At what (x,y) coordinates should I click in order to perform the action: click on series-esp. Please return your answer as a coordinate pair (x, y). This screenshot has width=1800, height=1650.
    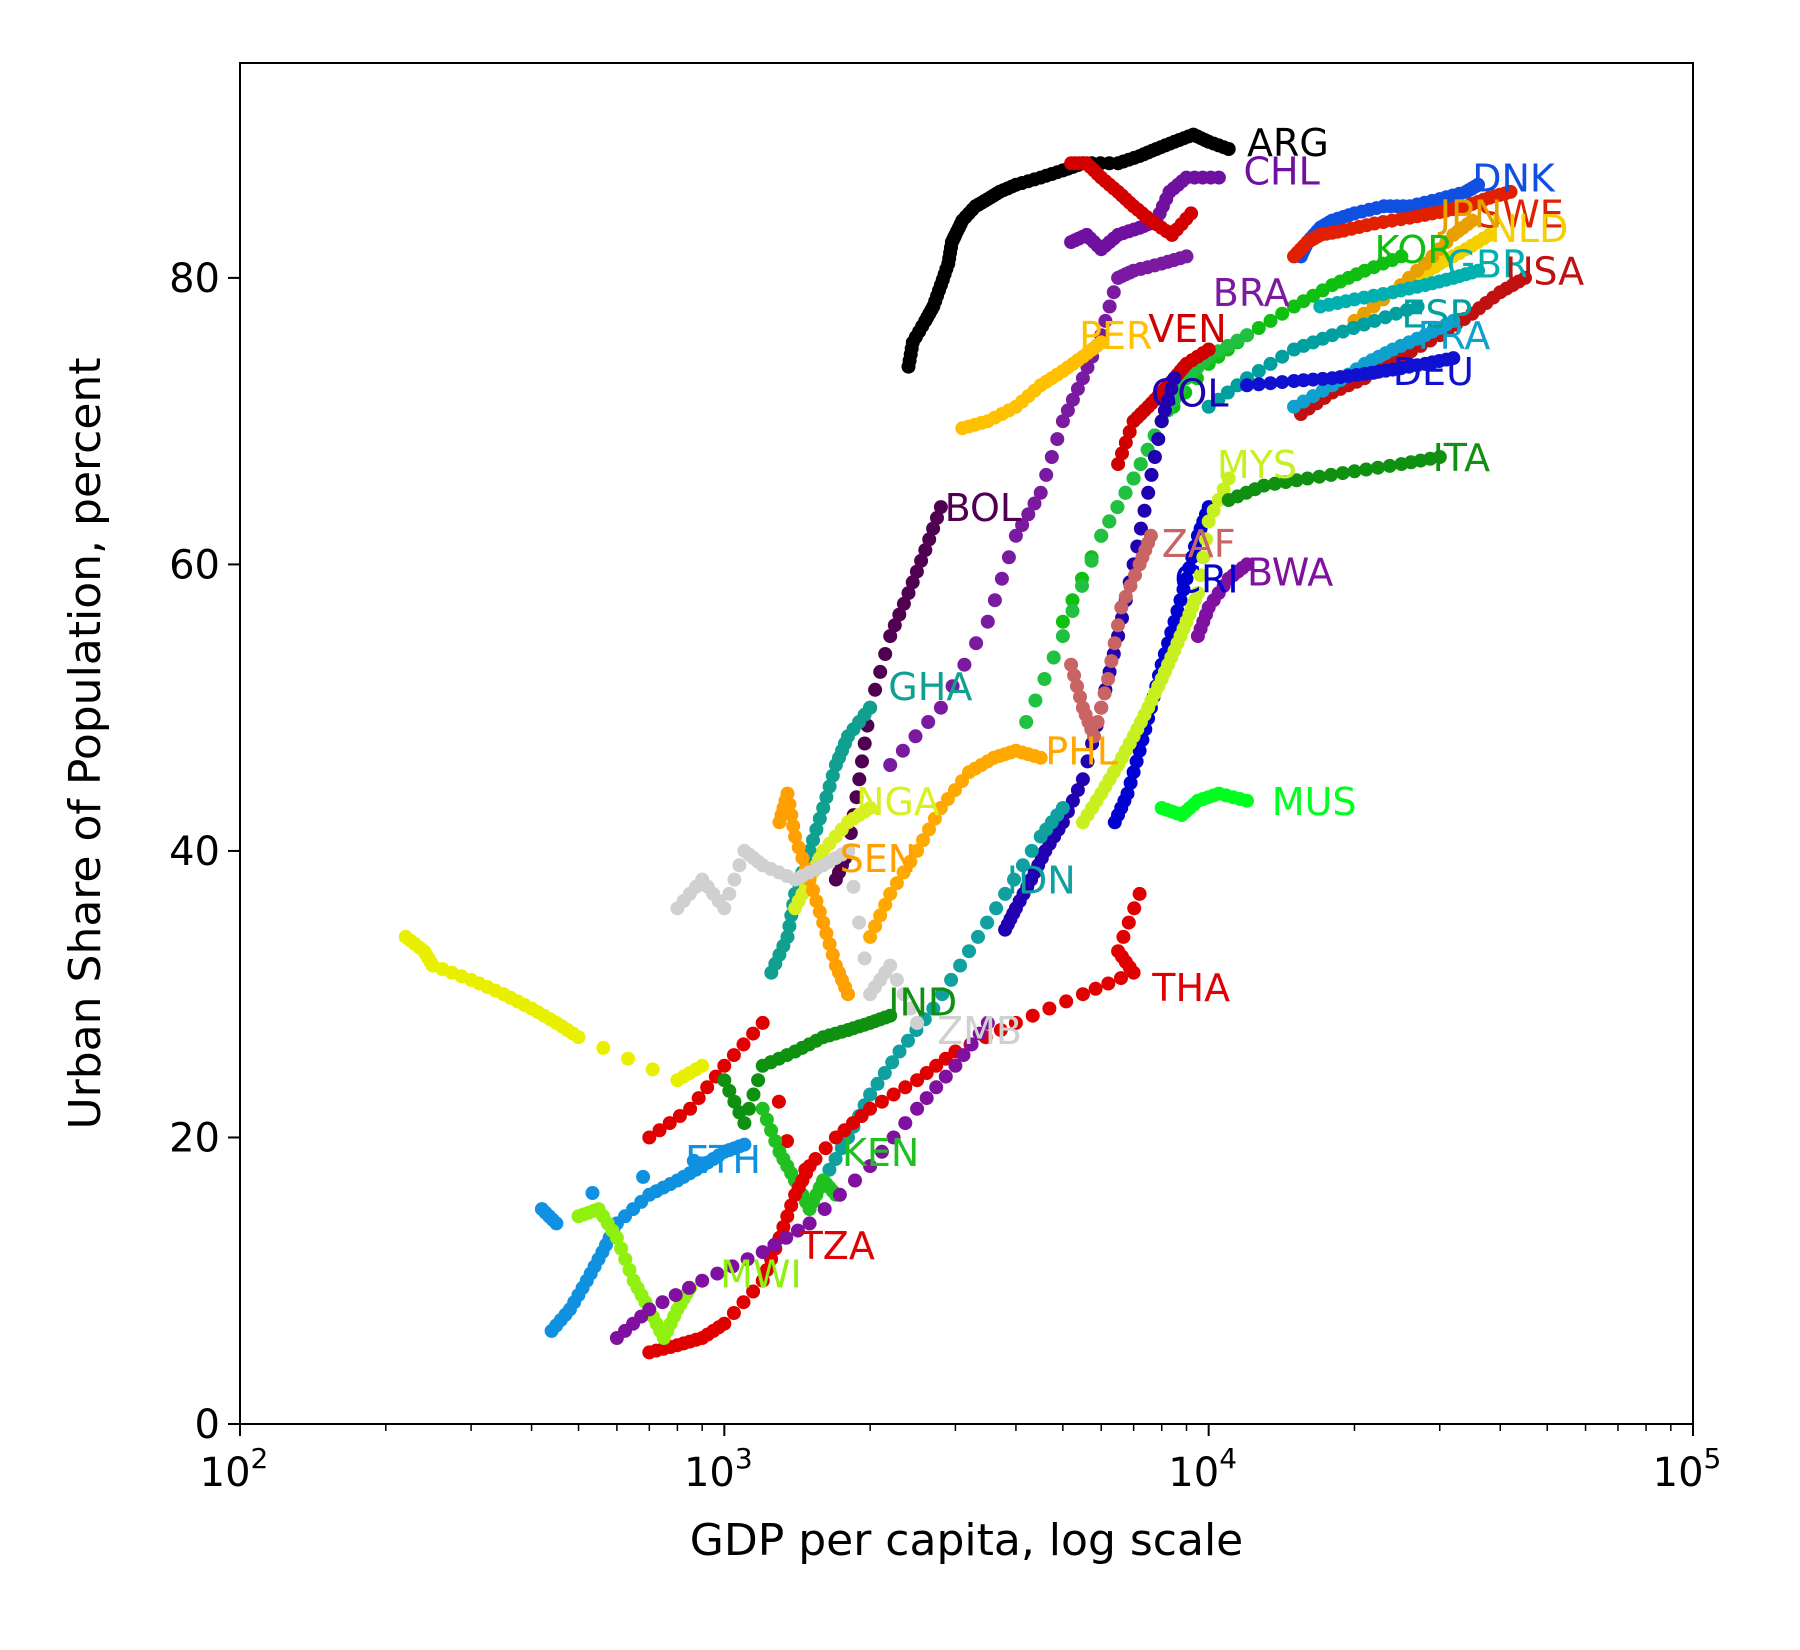
    Looking at the image, I should click on (1313, 356).